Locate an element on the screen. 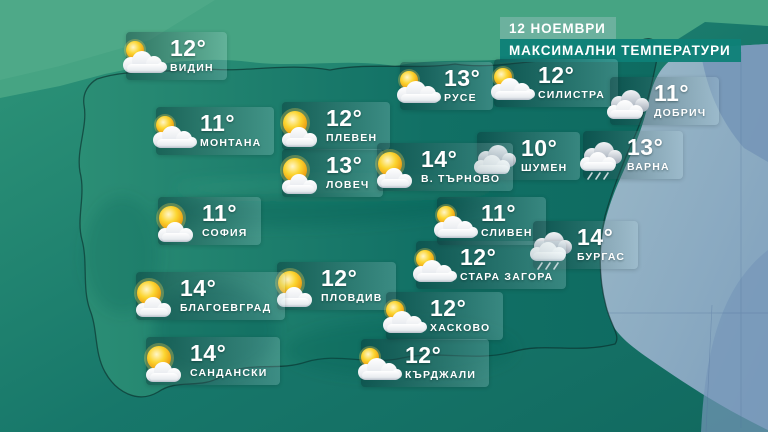 The height and width of the screenshot is (432, 768). title-text: МАКСИМАЛНИ ТЕМПЕРАТУРИ is located at coordinates (620, 50).